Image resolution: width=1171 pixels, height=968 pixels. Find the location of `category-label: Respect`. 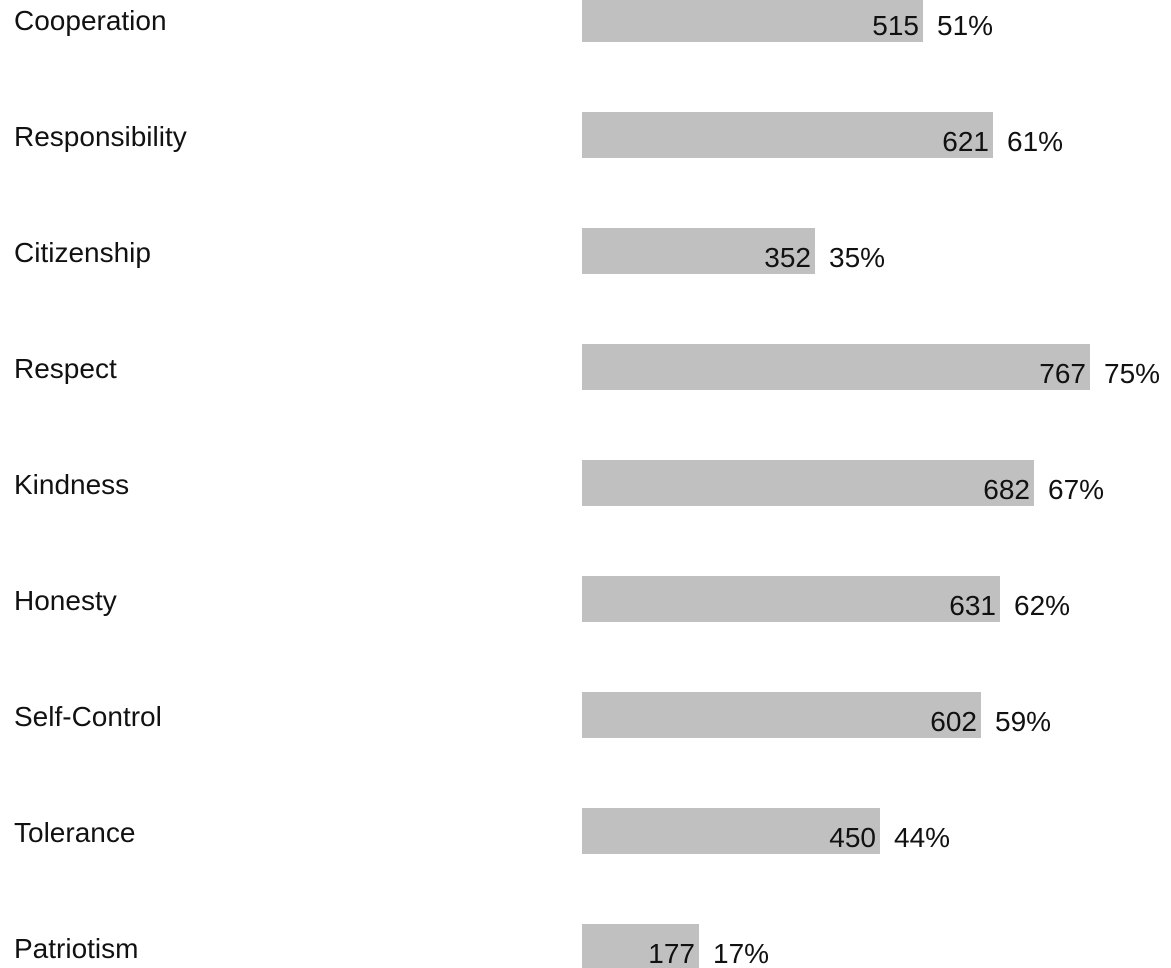

category-label: Respect is located at coordinates (65, 368).